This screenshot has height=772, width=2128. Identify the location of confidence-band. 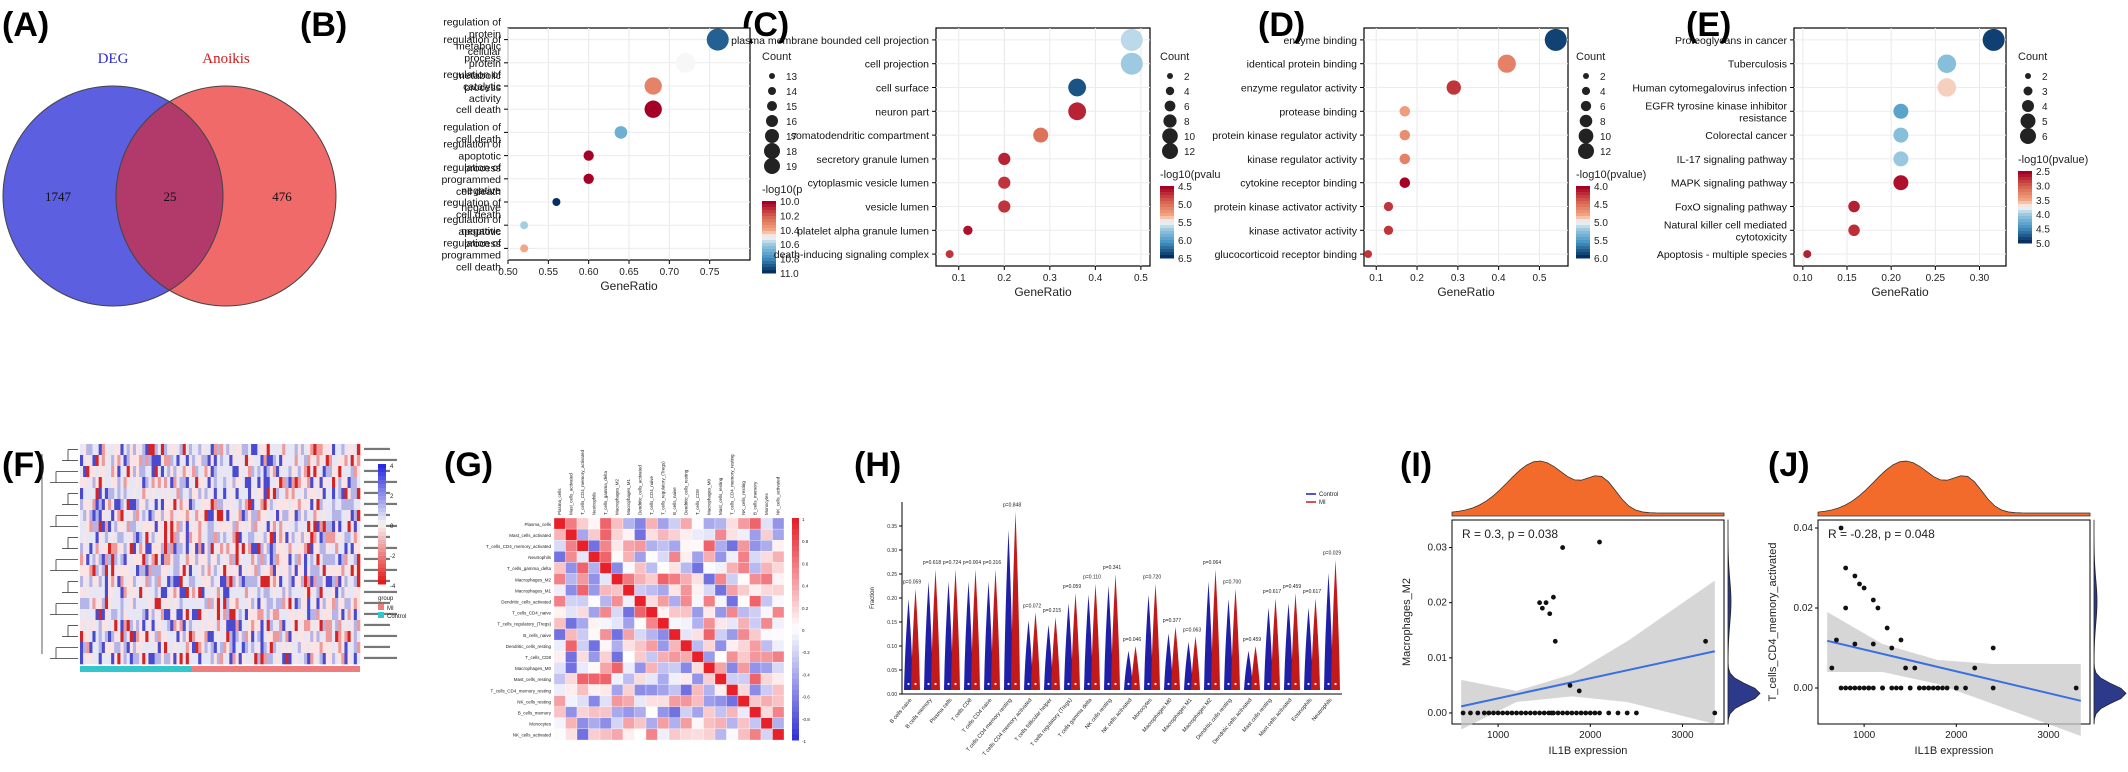
(1954, 674).